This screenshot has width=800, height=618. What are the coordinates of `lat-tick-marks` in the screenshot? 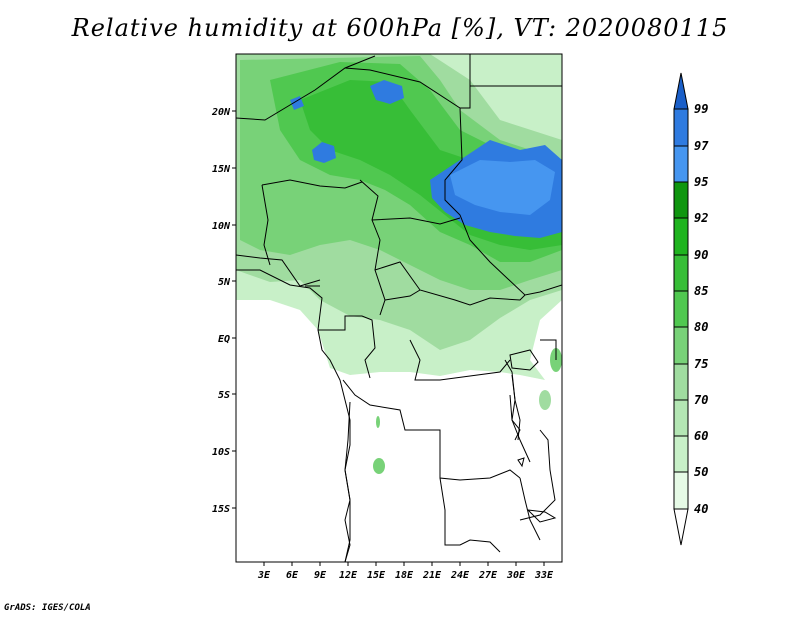 It's located at (234, 309).